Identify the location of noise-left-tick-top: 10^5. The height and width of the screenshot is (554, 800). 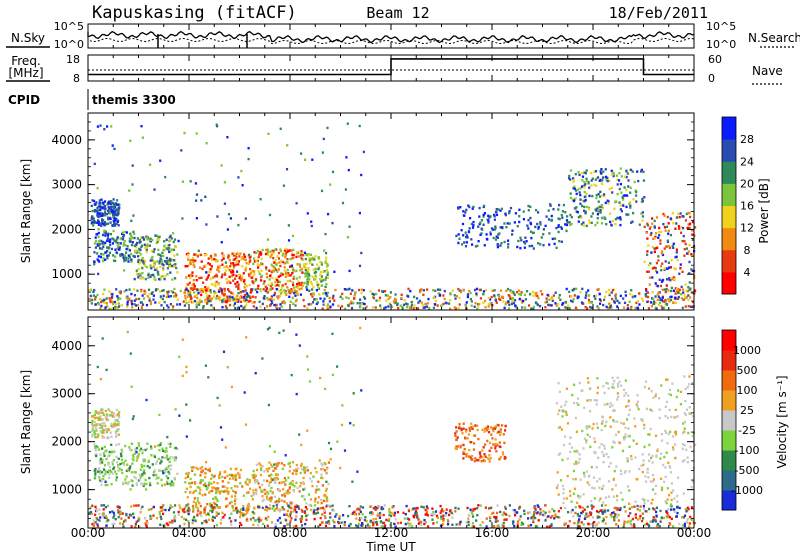
(69, 26).